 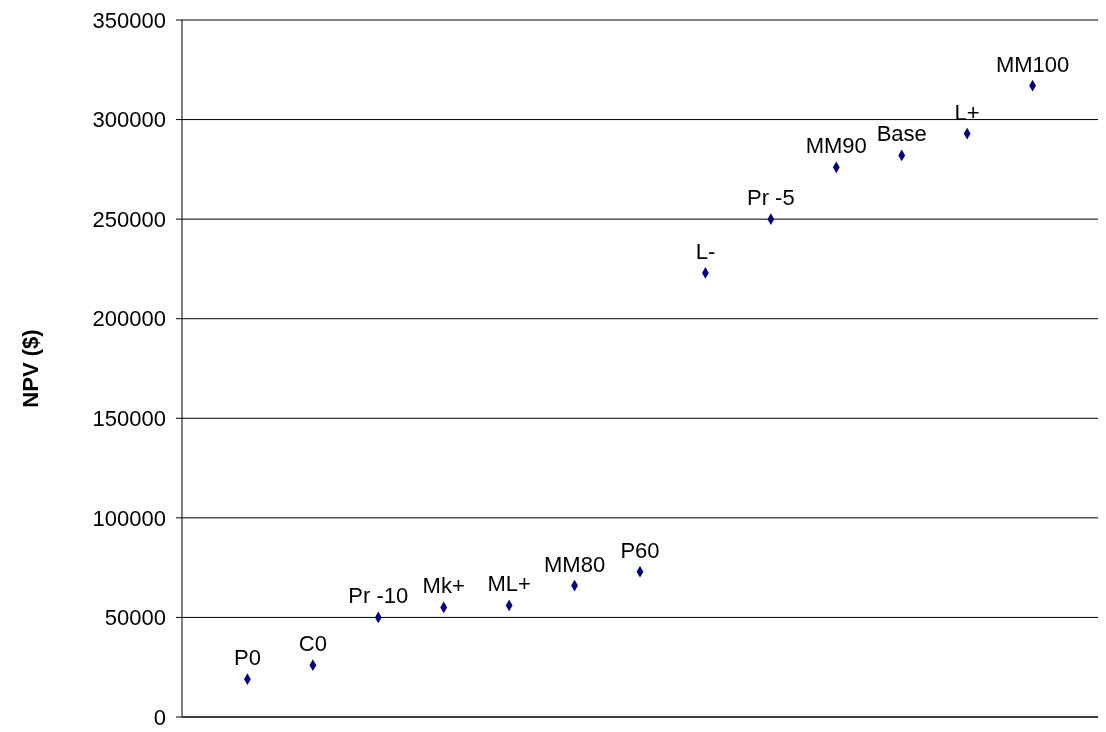 I want to click on y-tick-label: 200000, so click(x=129, y=319).